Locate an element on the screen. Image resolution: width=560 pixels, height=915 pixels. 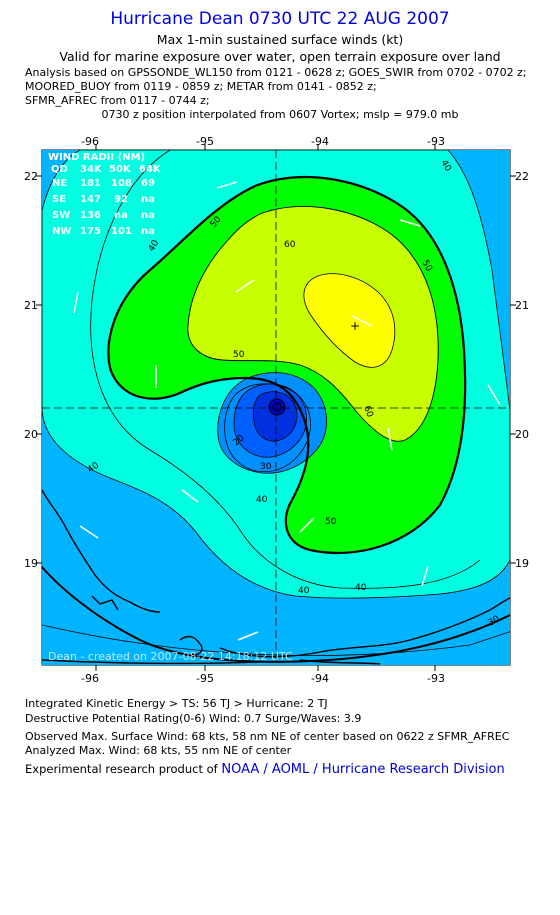
wind-radii-cell: 147 is located at coordinates (90, 199).